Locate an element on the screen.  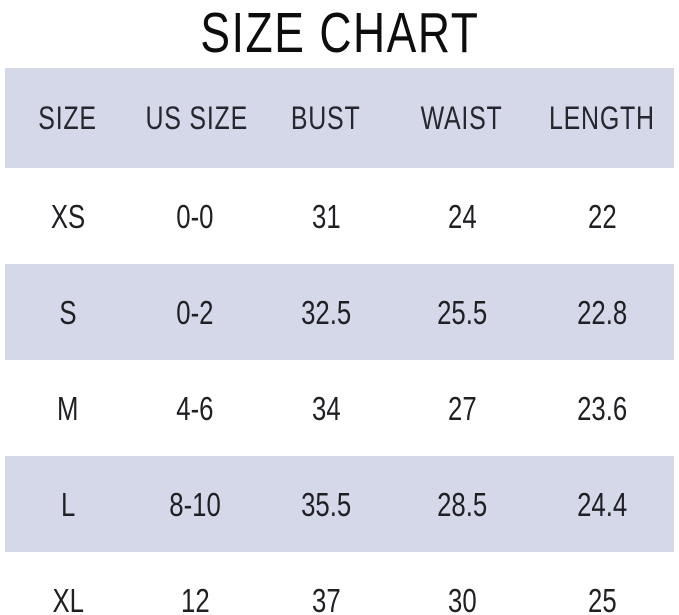
table-cell: 25 is located at coordinates (602, 599).